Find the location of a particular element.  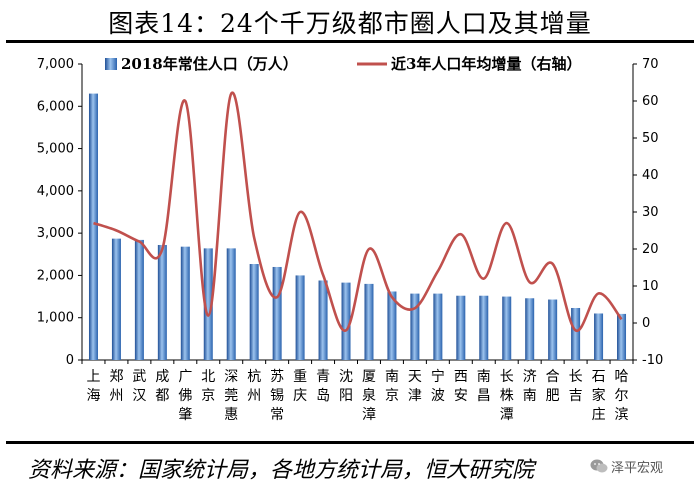

category-label: 肇 is located at coordinates (185, 415).